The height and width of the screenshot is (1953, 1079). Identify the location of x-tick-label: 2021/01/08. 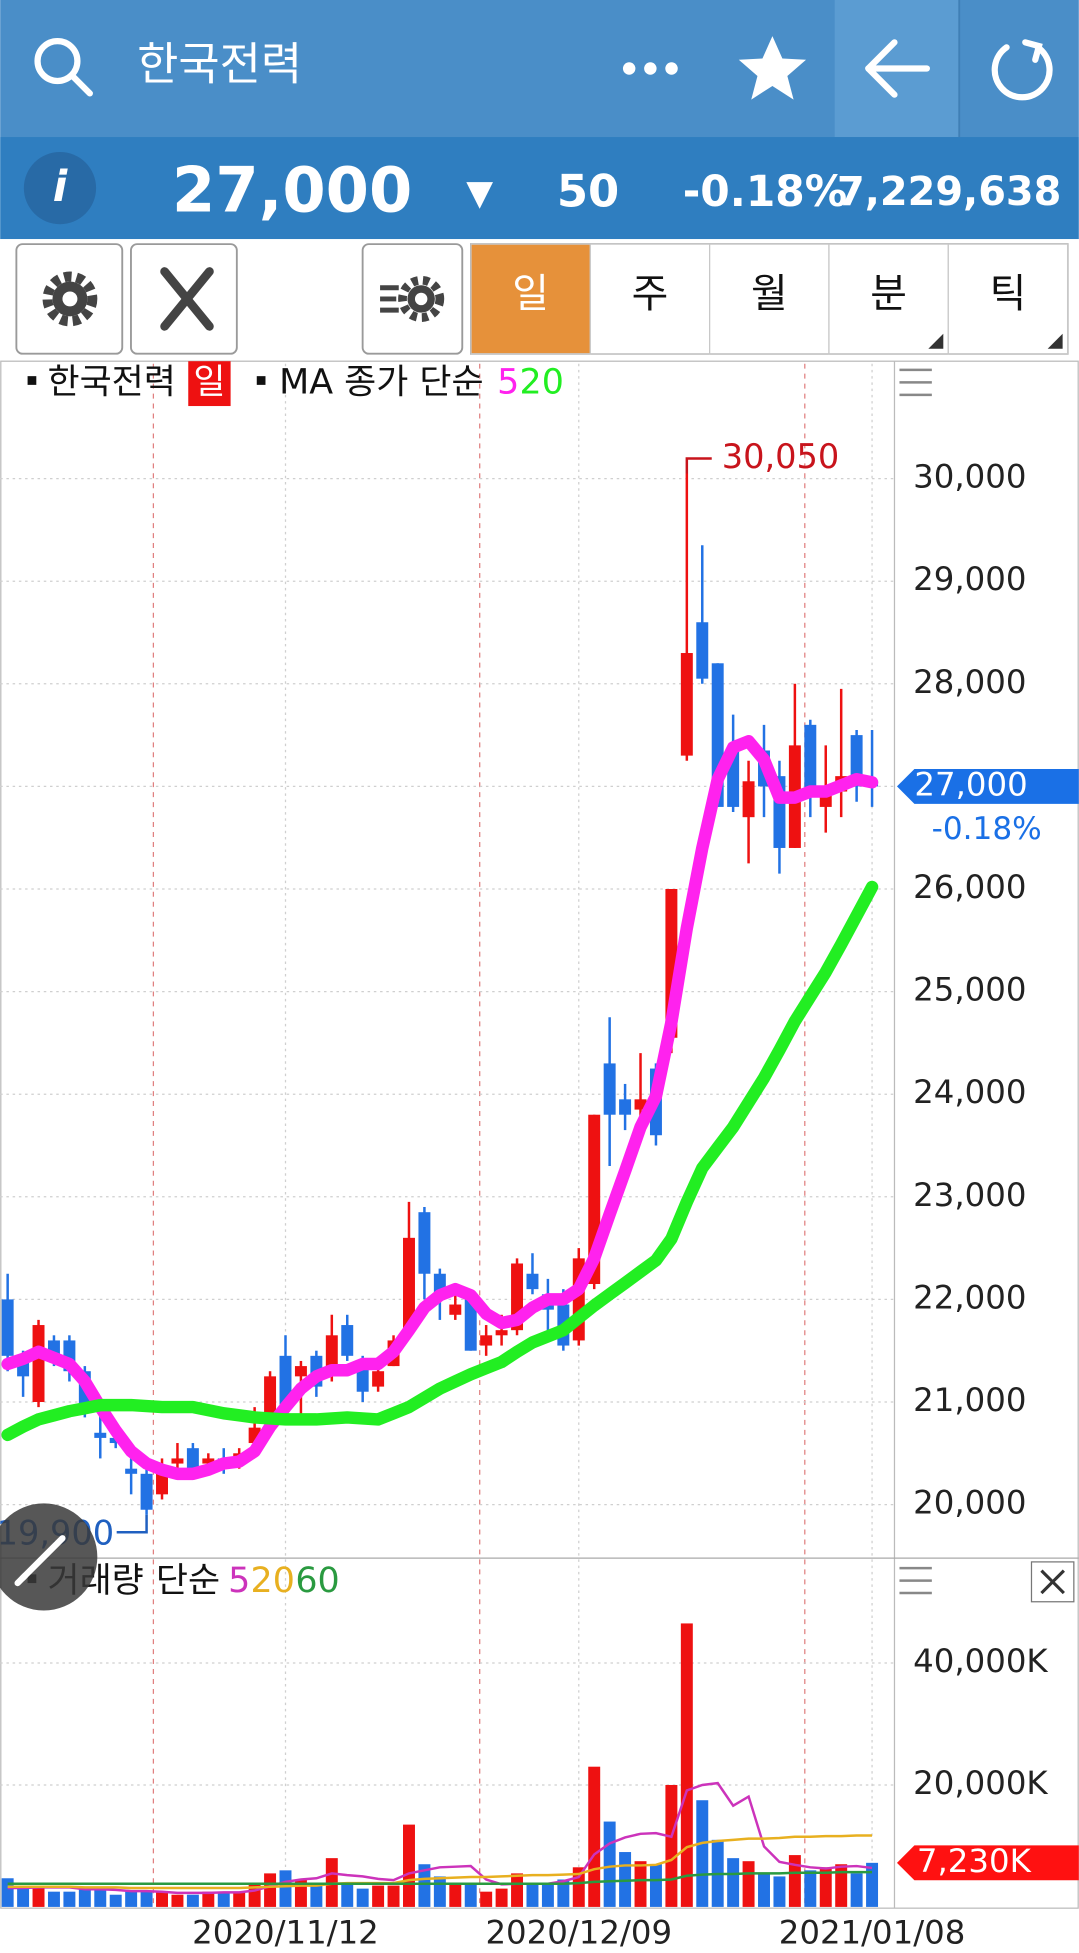
(872, 1932).